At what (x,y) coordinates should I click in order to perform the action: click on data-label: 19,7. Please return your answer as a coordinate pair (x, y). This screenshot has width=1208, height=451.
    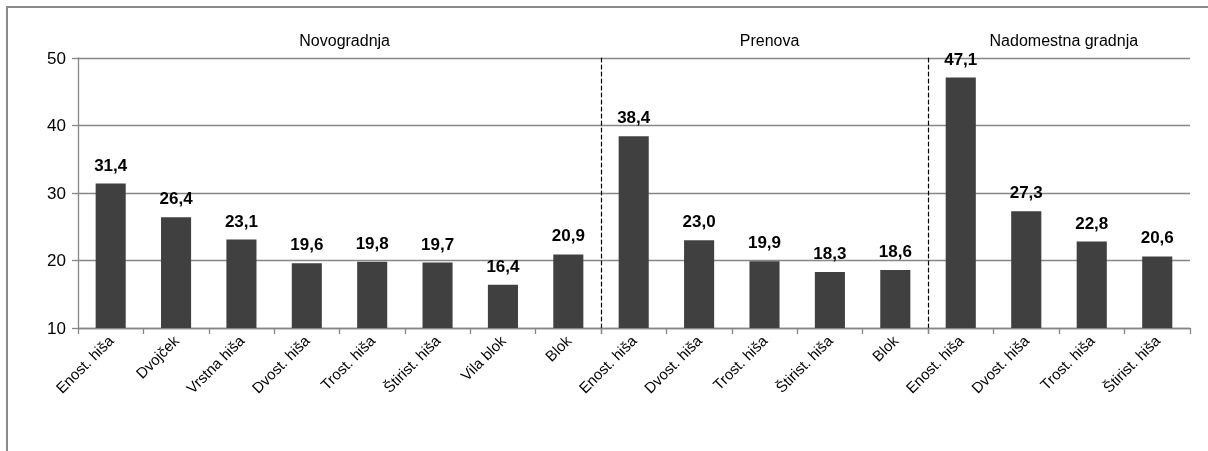
    Looking at the image, I should click on (438, 244).